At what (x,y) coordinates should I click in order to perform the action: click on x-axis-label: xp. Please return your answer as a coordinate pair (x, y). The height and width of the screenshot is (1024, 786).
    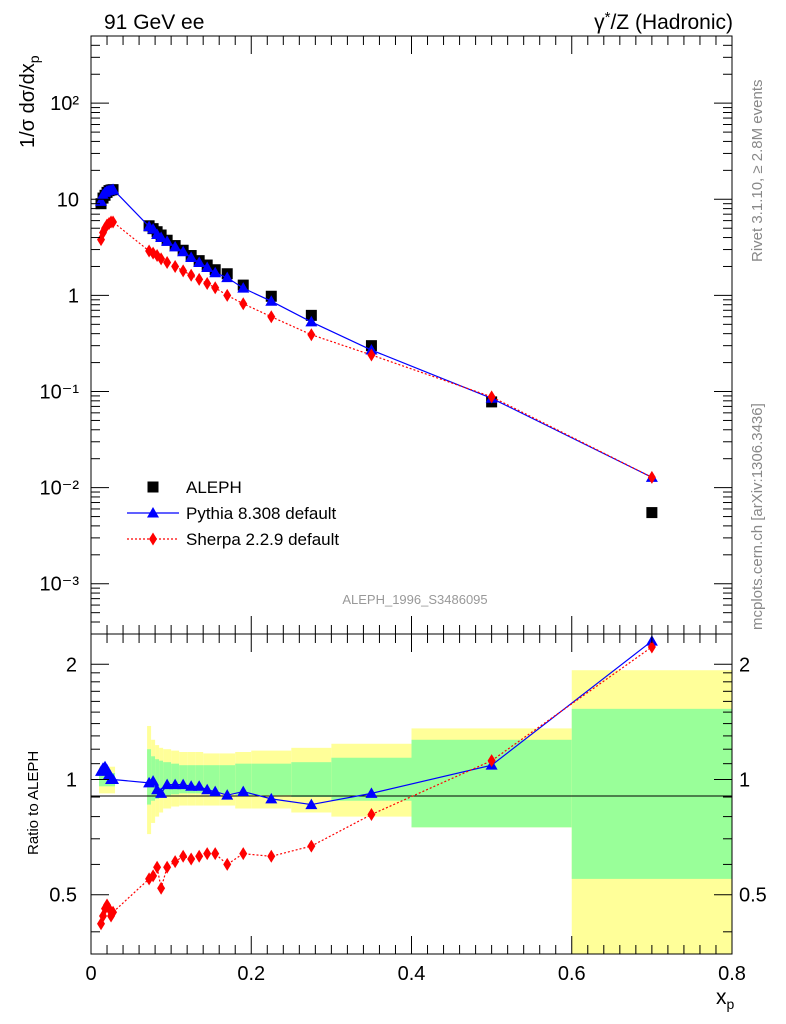
    Looking at the image, I should click on (725, 999).